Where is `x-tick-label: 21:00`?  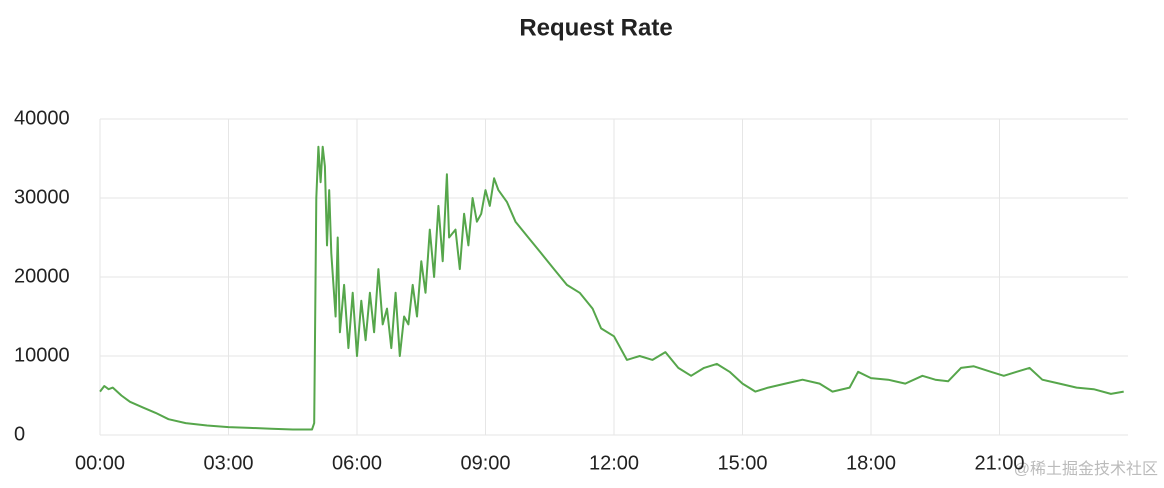
x-tick-label: 21:00 is located at coordinates (999, 463).